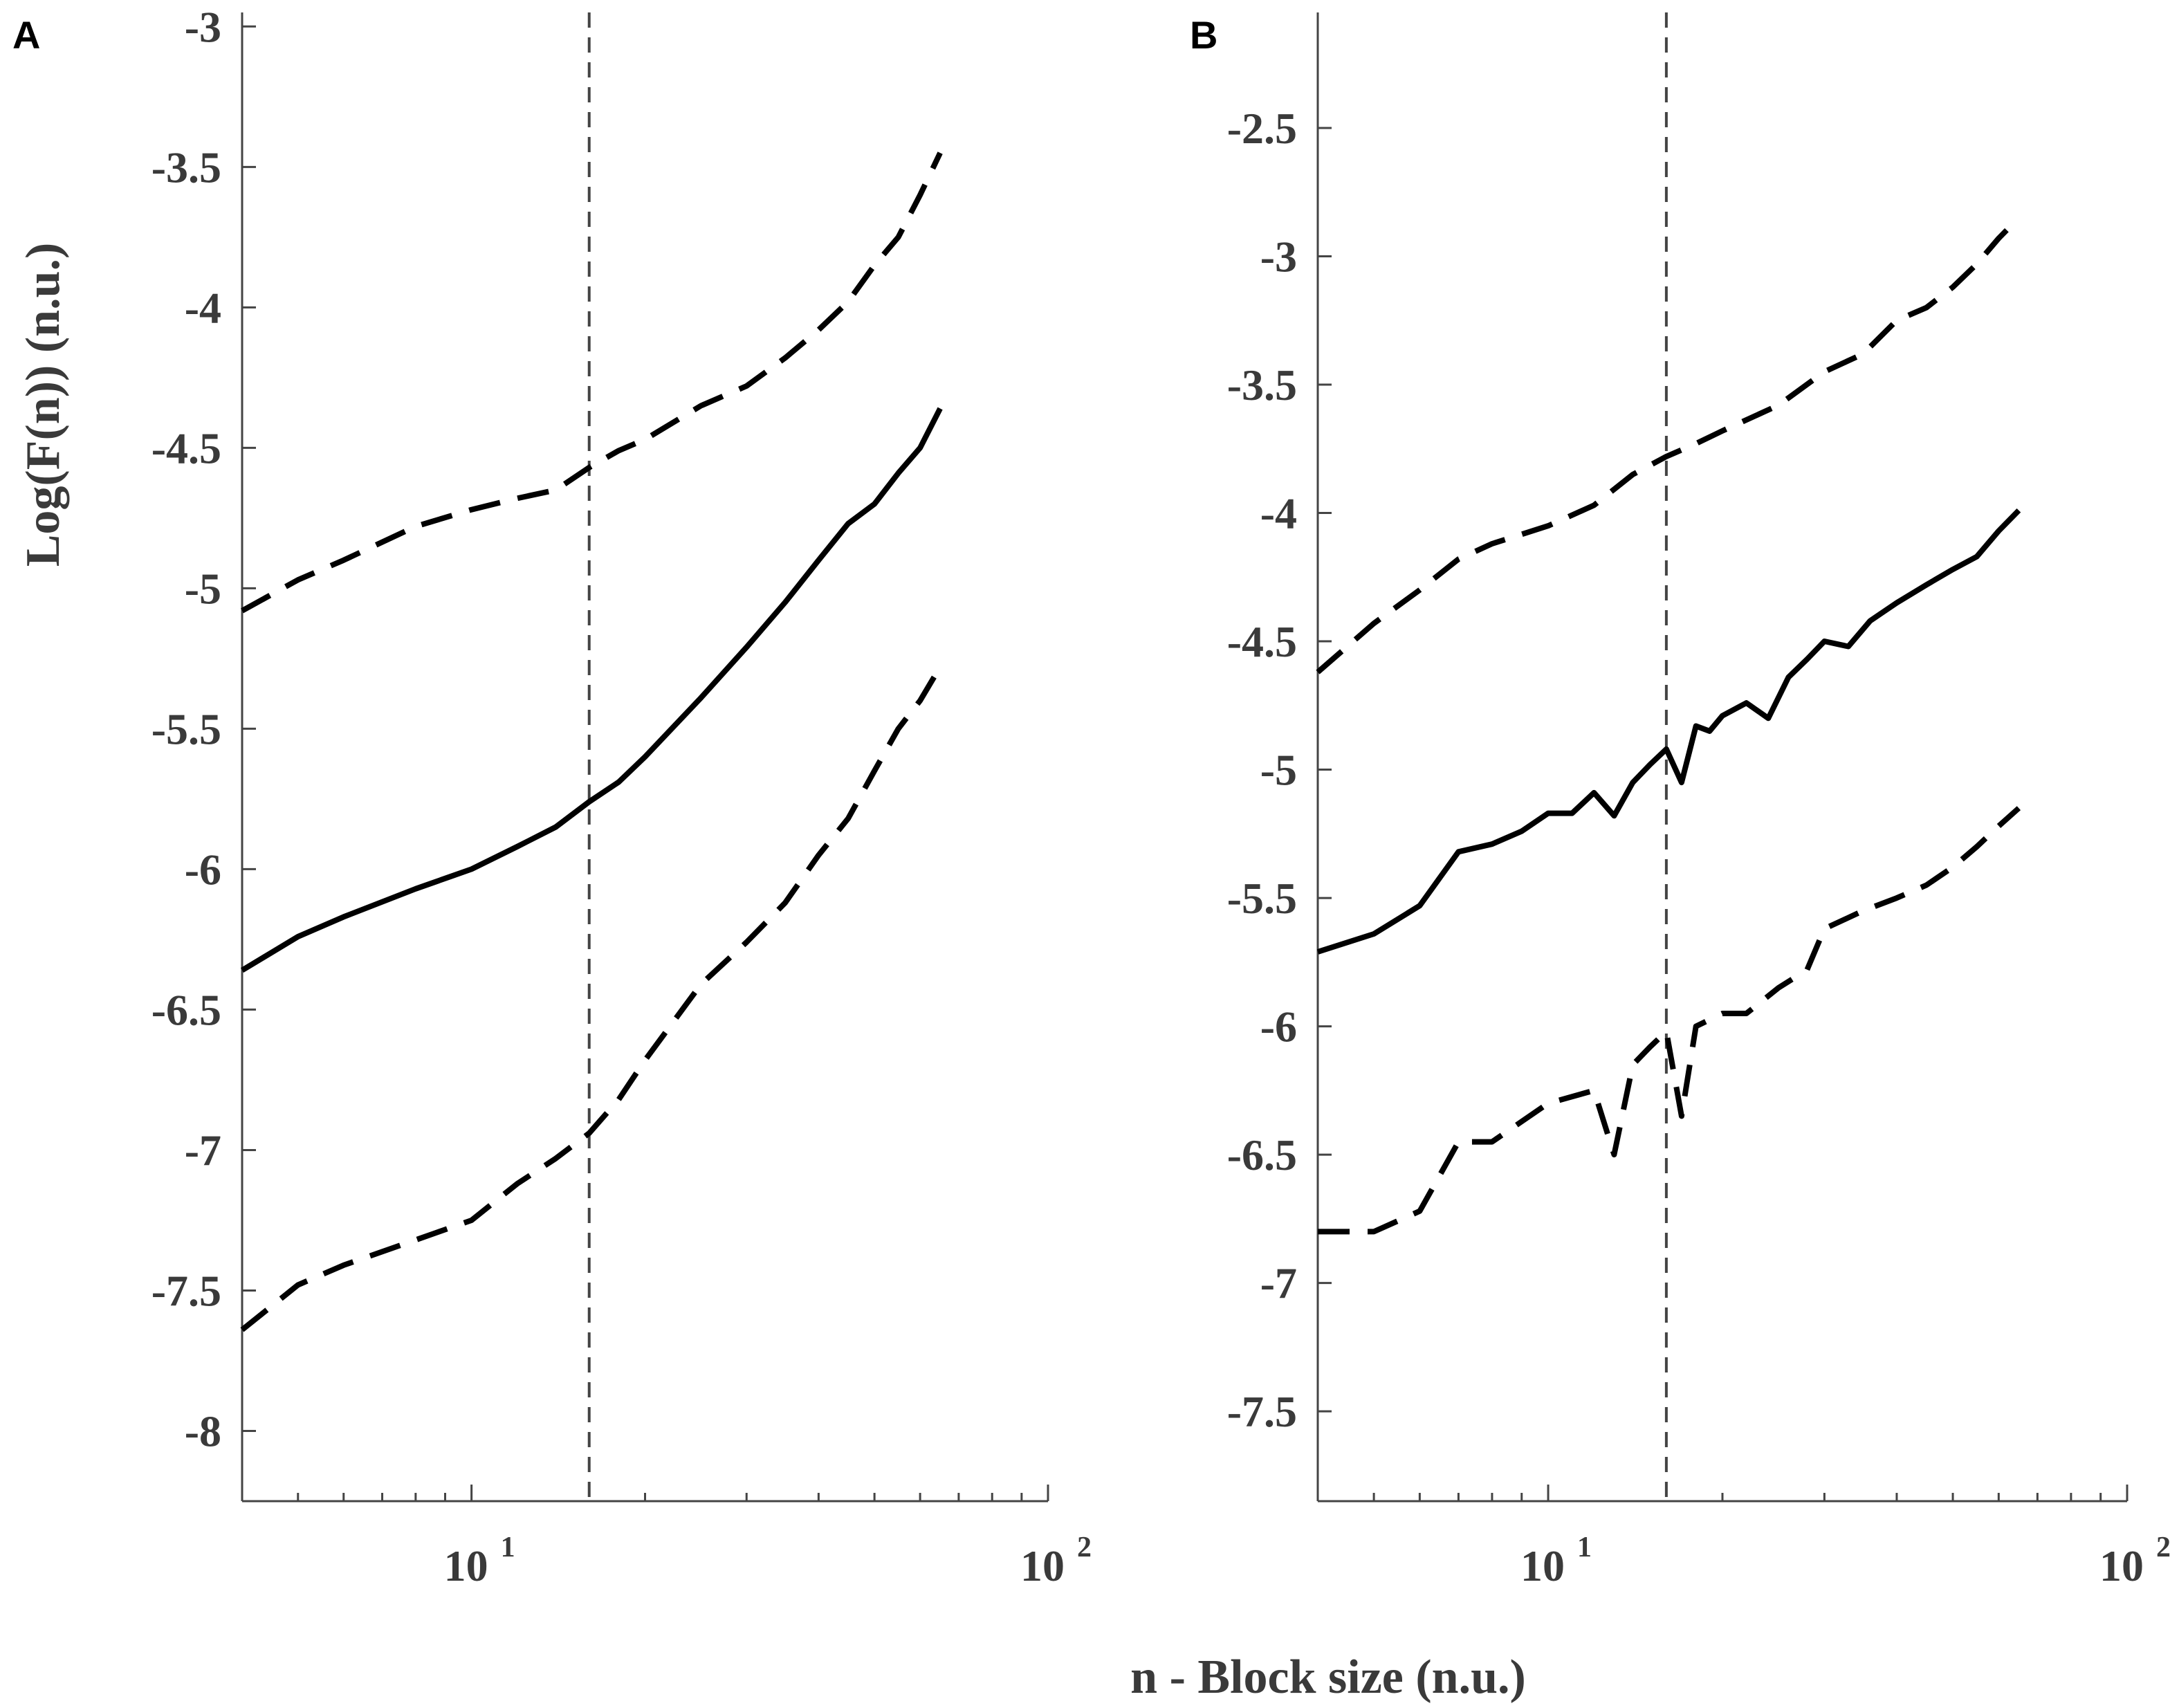  Describe the element at coordinates (1328, 1678) in the screenshot. I see `x-axis-label: n - Block size (n.u.)` at that location.